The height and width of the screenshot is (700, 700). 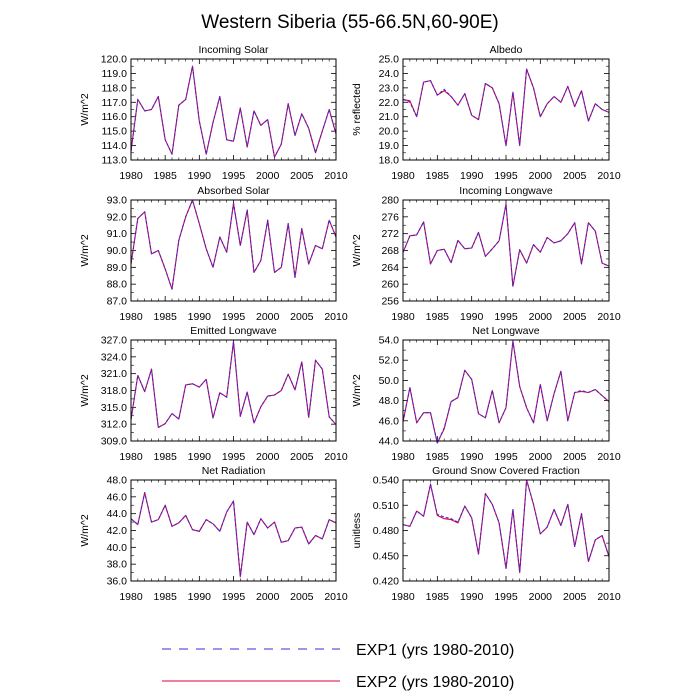 What do you see at coordinates (390, 217) in the screenshot?
I see `y-tick-label: 276` at bounding box center [390, 217].